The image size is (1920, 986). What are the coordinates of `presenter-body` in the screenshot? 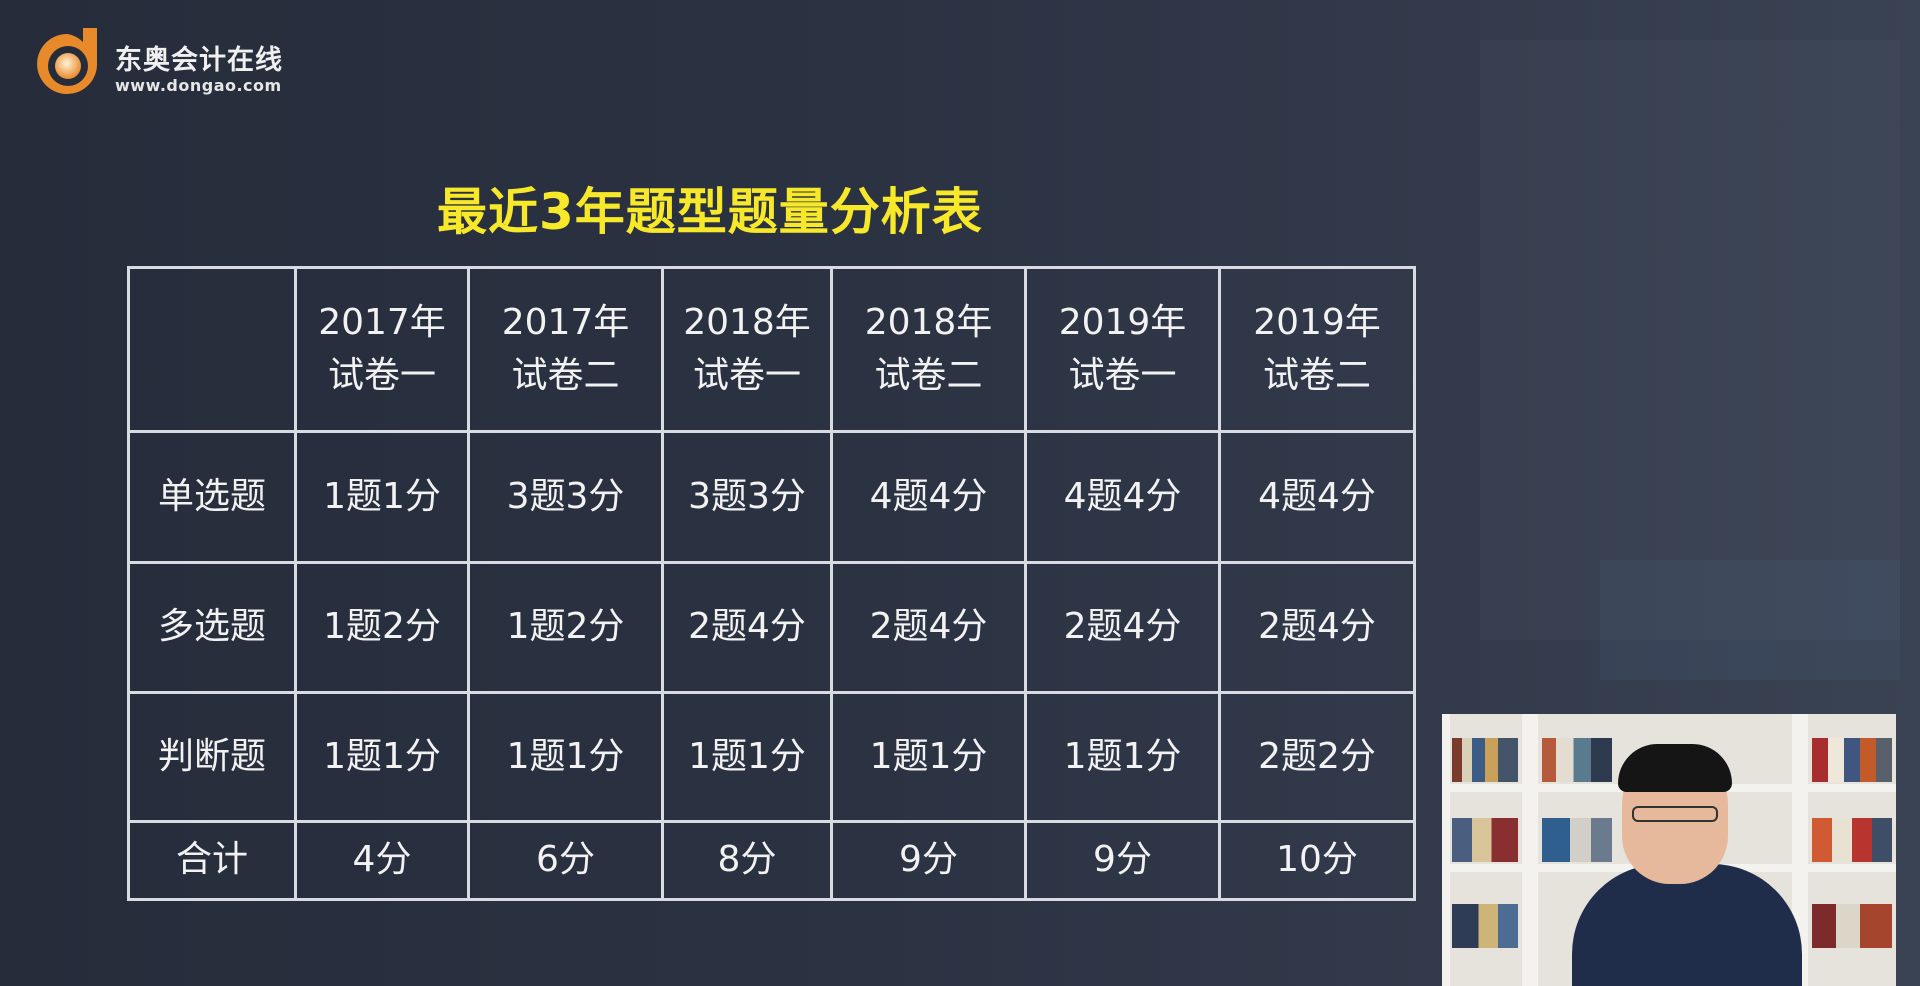 It's located at (1687, 925).